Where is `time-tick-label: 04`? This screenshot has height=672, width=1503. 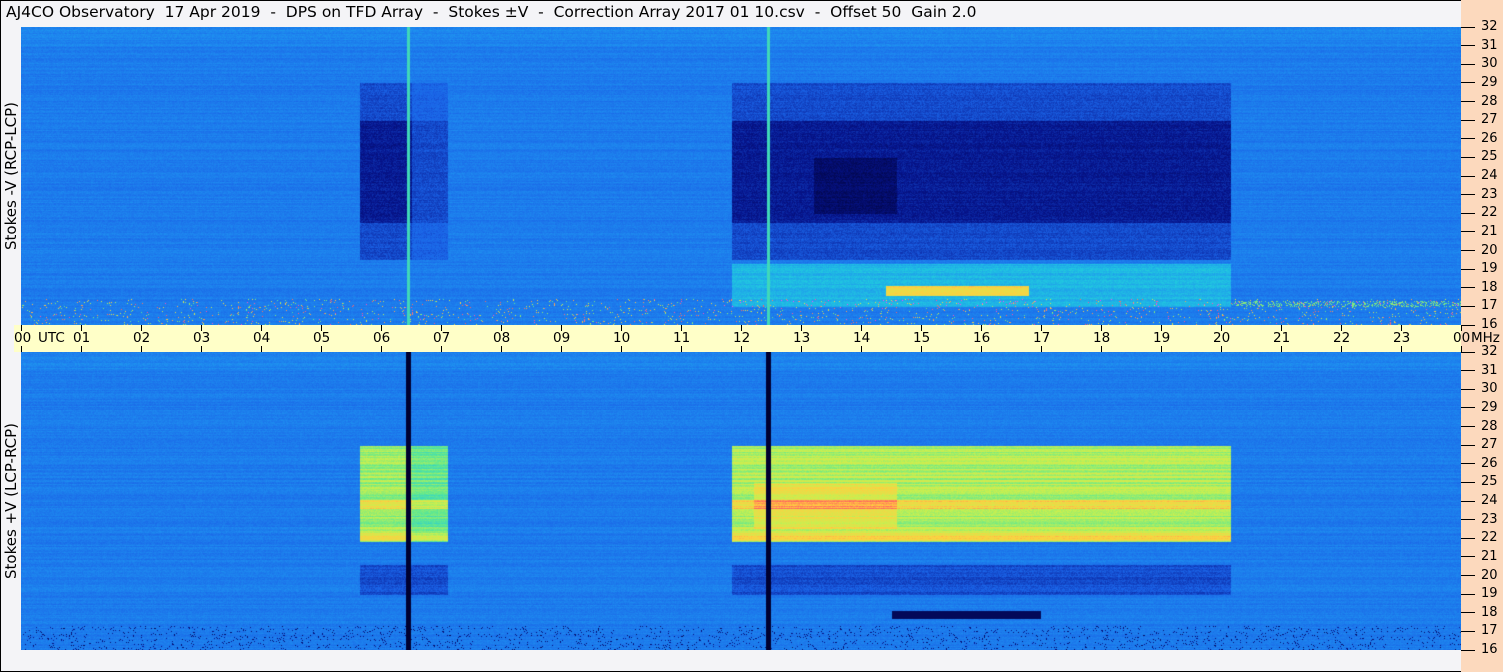 time-tick-label: 04 is located at coordinates (262, 338).